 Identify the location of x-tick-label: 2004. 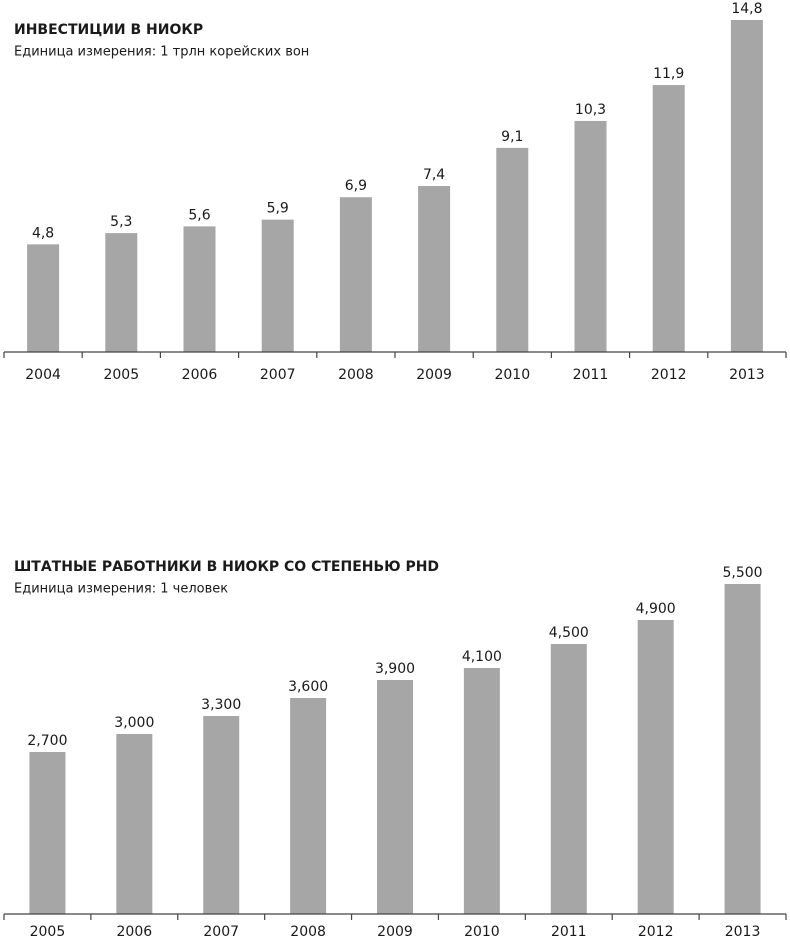
(43, 375).